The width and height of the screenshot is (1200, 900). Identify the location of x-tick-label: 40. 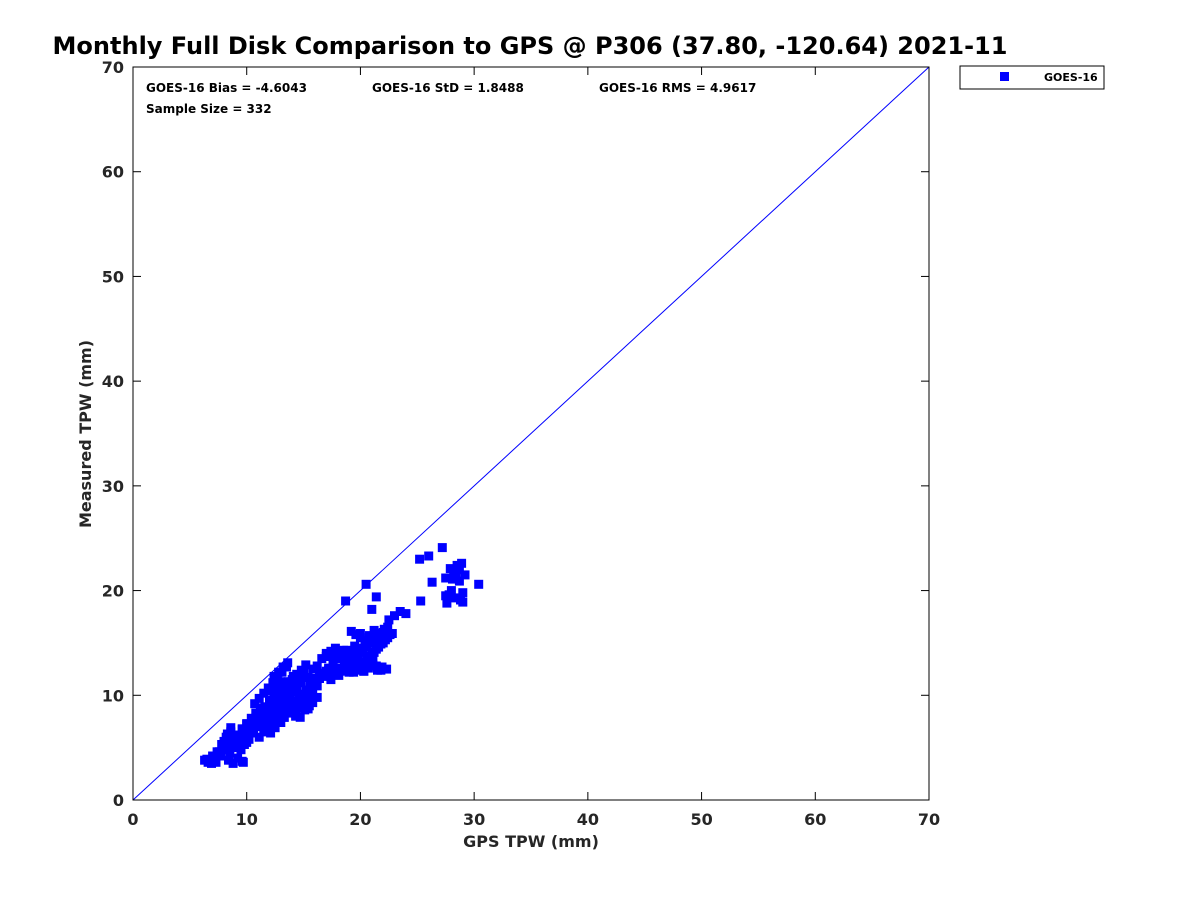
(588, 819).